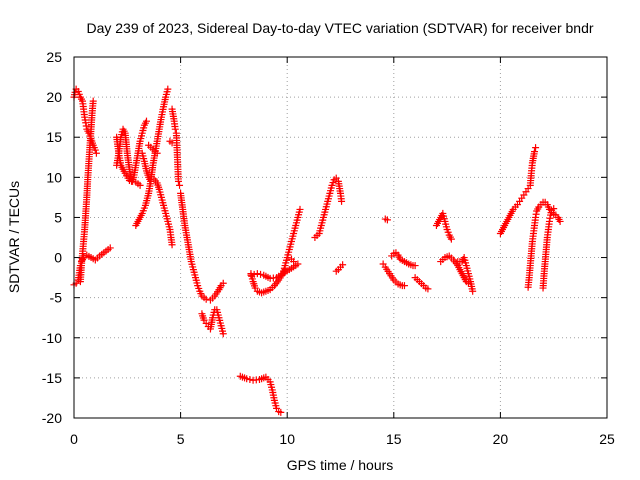 The image size is (640, 480). What do you see at coordinates (54, 177) in the screenshot?
I see `y-tick-label: 10` at bounding box center [54, 177].